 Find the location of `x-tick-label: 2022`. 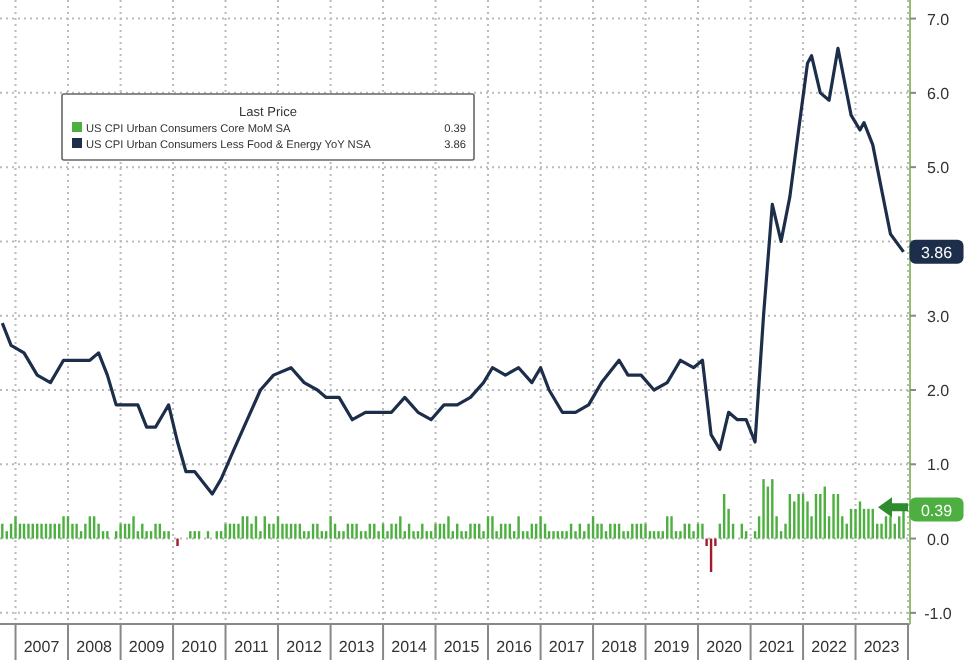

x-tick-label: 2022 is located at coordinates (829, 647).